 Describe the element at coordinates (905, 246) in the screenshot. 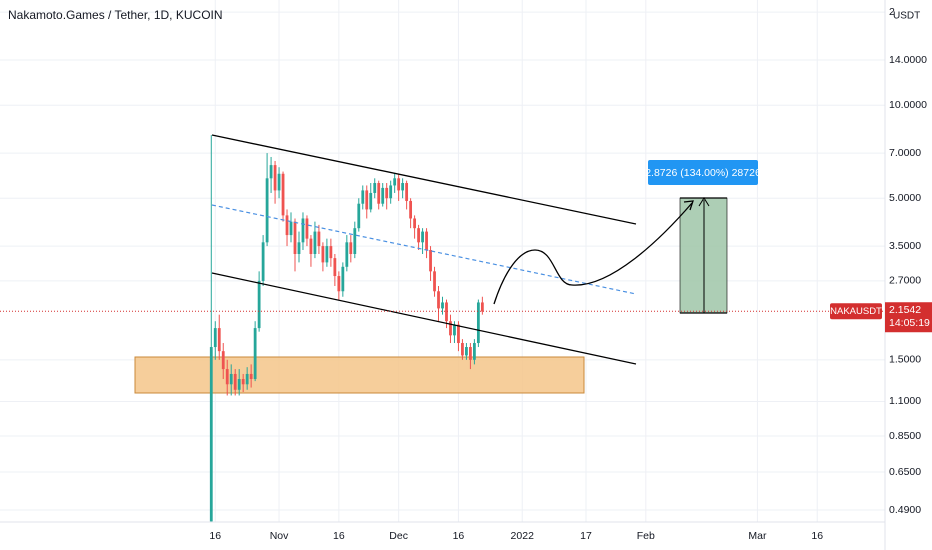

I see `y-tick-label: 3.5000` at that location.